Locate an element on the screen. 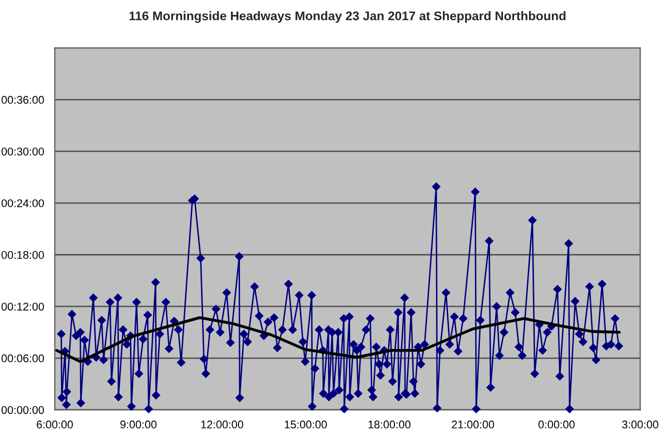 The height and width of the screenshot is (436, 660). x-tick-label: 9:00:00 is located at coordinates (138, 424).